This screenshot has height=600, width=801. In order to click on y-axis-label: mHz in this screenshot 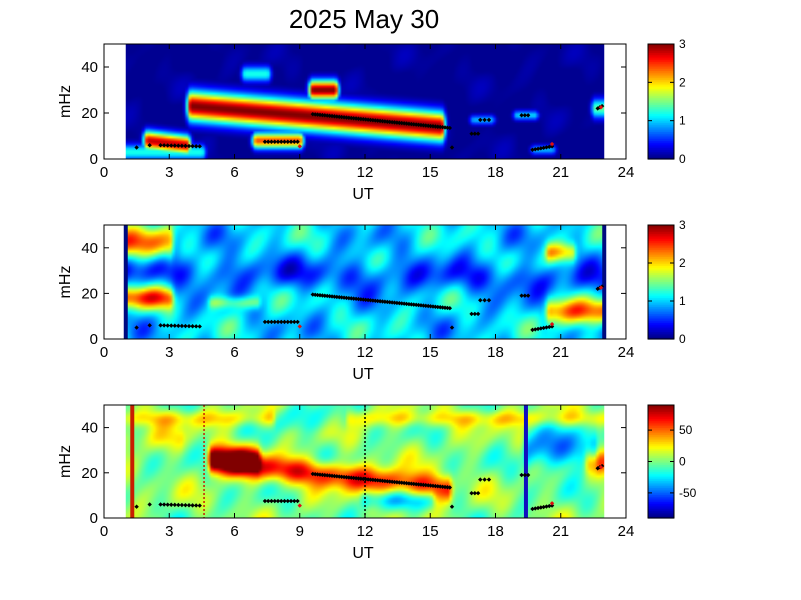, I will do `click(65, 101)`.